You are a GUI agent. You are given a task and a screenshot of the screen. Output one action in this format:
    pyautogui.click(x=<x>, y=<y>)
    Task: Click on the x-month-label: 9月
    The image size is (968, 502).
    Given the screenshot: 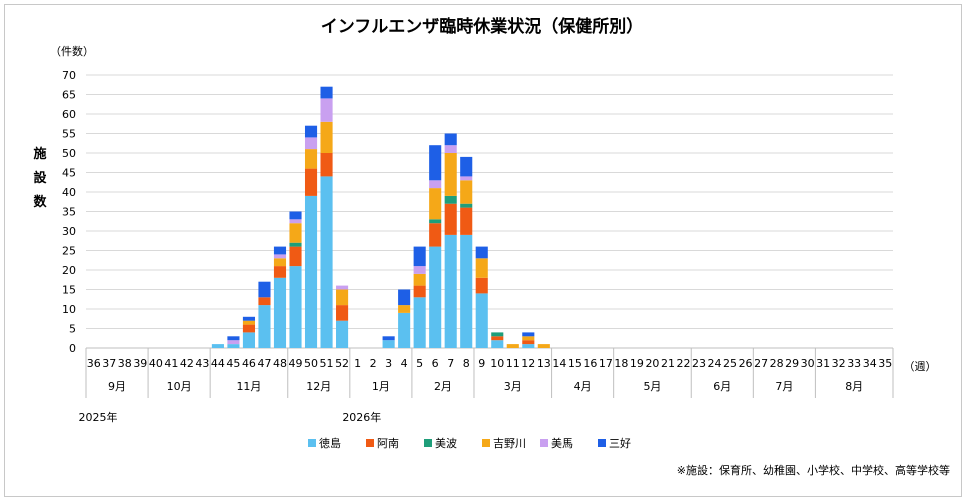 What is the action you would take?
    pyautogui.click(x=117, y=386)
    